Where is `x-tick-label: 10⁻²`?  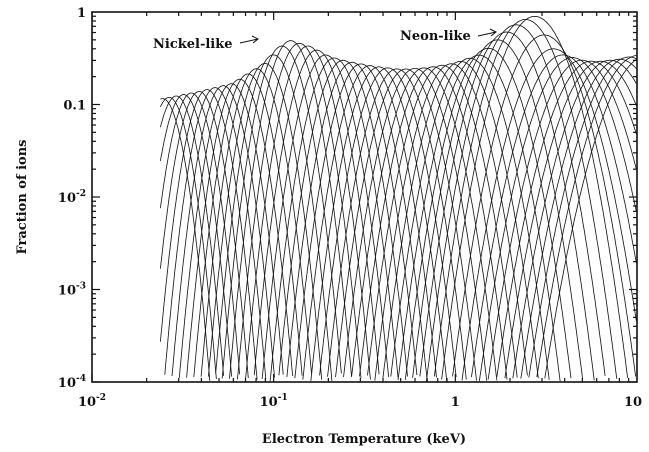 x-tick-label: 10⁻² is located at coordinates (92, 401).